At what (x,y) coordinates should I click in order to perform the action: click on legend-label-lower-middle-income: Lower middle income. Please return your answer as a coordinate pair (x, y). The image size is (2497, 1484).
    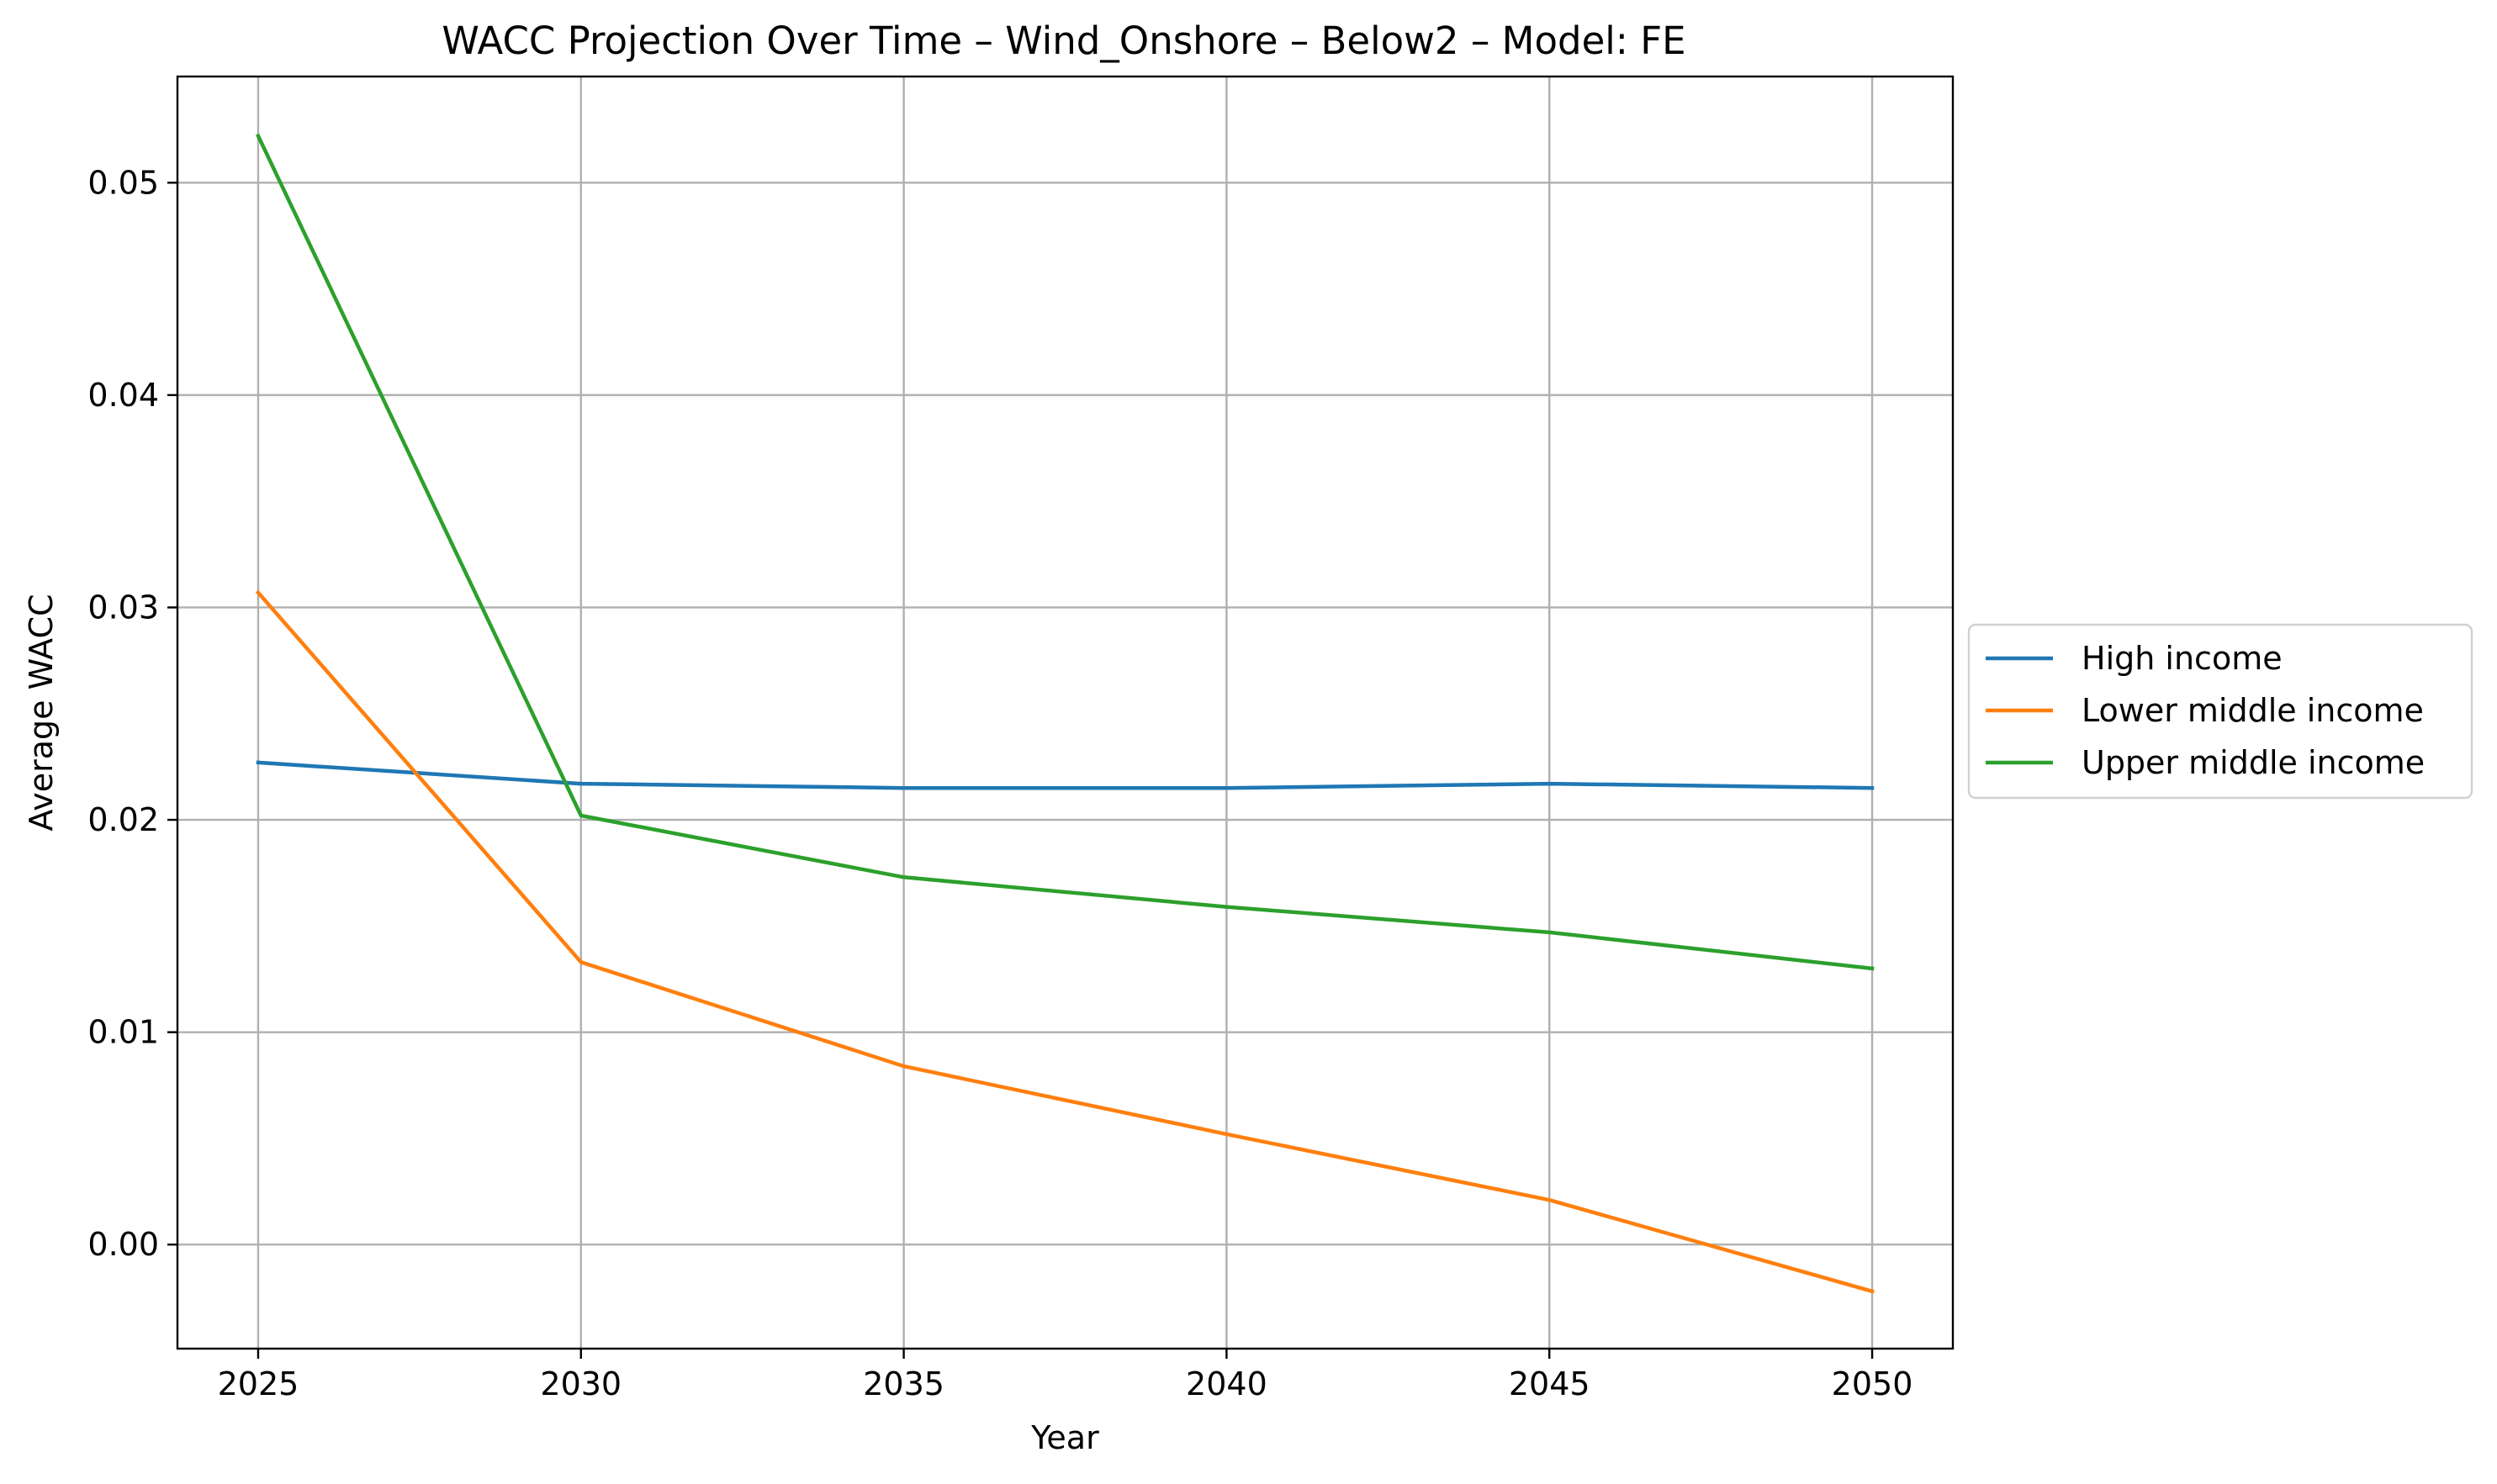
    Looking at the image, I should click on (2253, 710).